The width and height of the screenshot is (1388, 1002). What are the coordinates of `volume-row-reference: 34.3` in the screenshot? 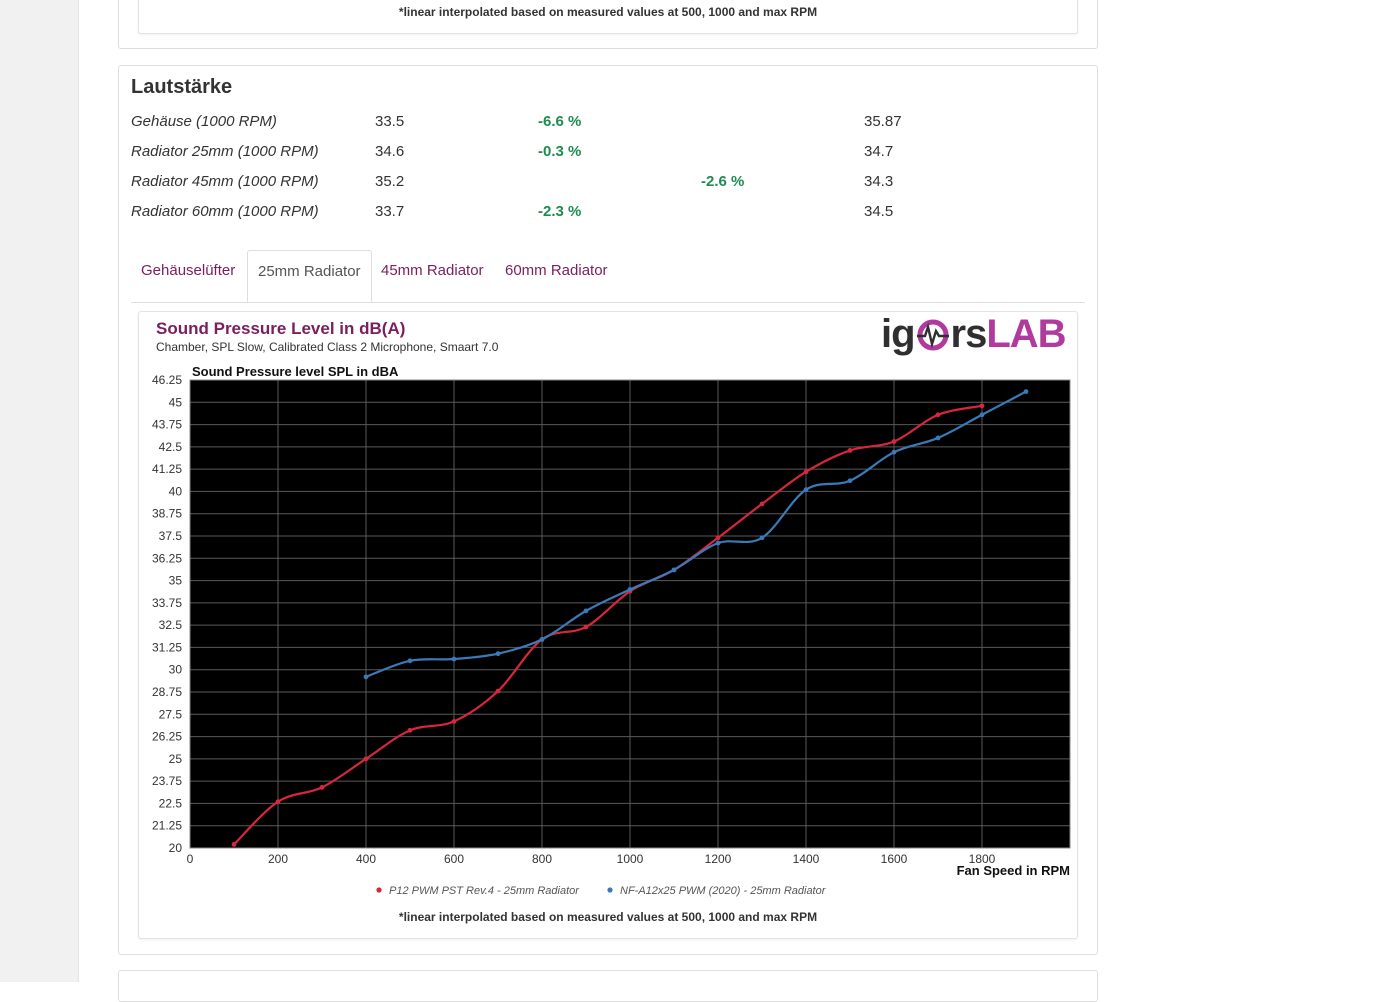 It's located at (879, 181).